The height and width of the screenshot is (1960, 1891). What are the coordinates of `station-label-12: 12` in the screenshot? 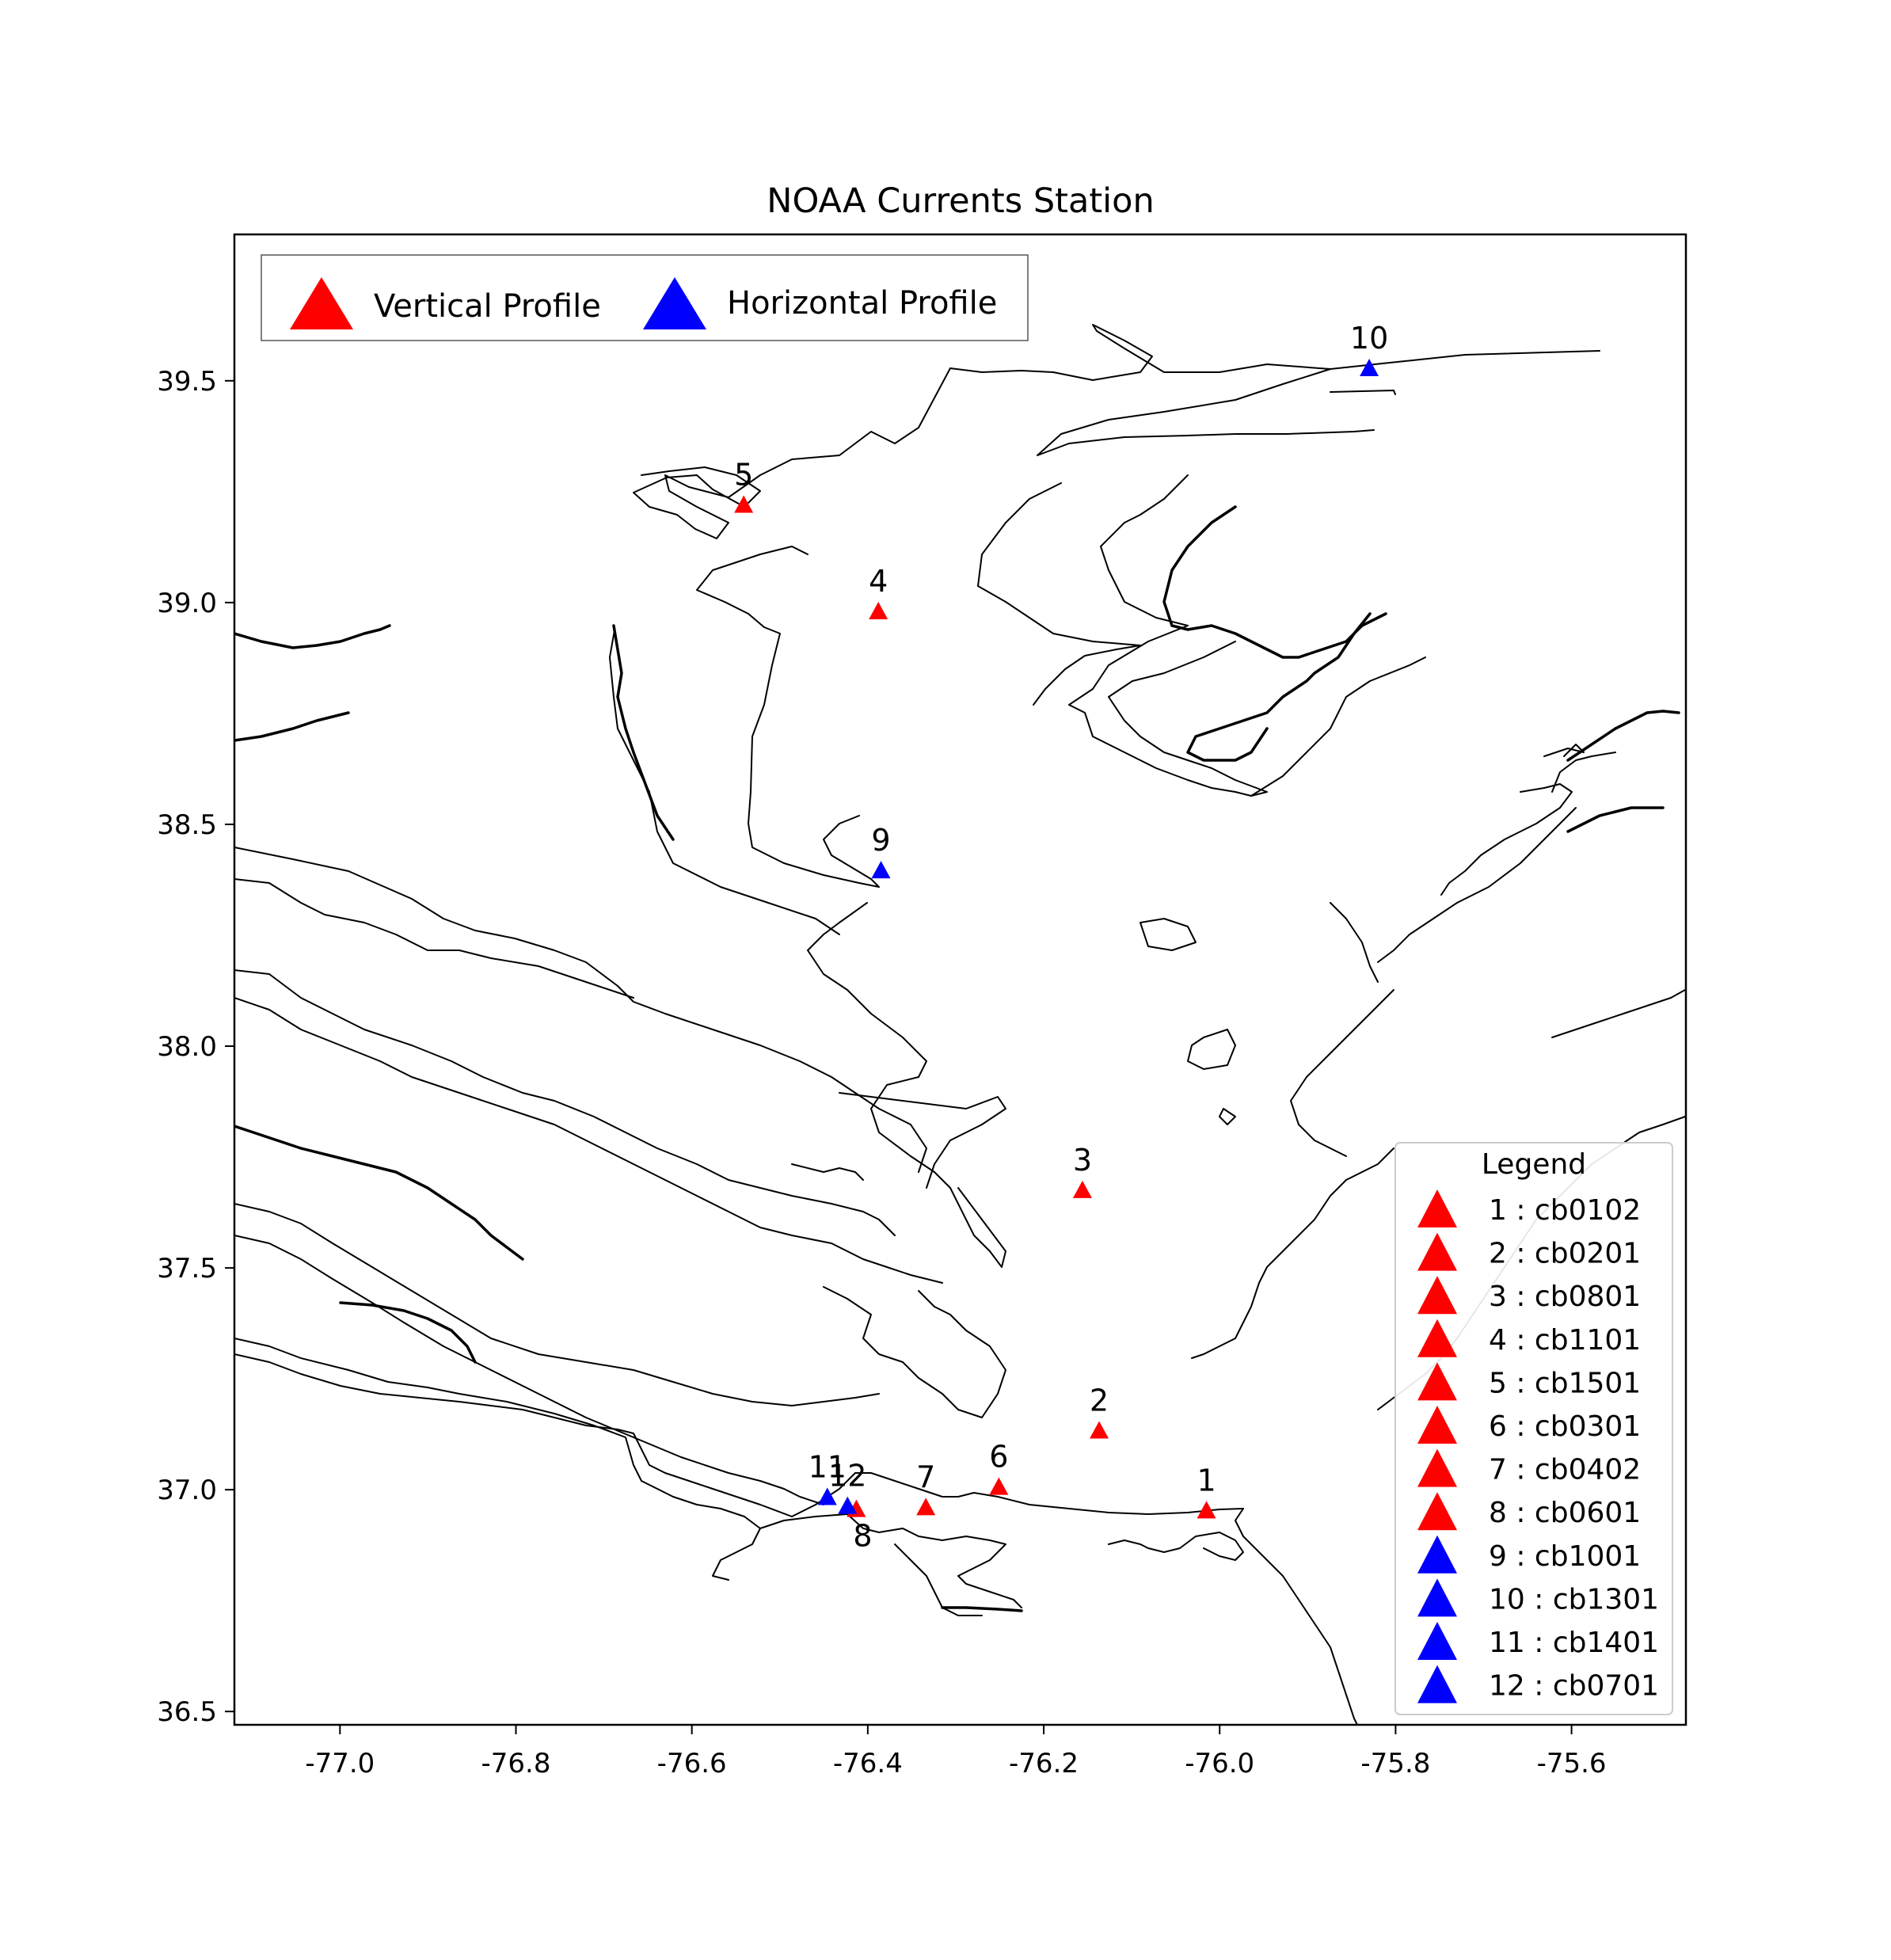 It's located at (847, 1476).